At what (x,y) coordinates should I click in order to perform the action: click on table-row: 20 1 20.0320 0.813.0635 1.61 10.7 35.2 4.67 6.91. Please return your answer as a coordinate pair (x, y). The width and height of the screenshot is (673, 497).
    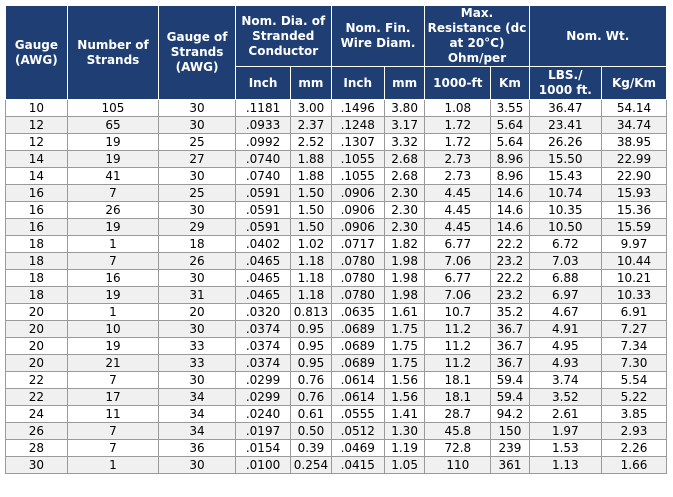
    Looking at the image, I should click on (336, 312).